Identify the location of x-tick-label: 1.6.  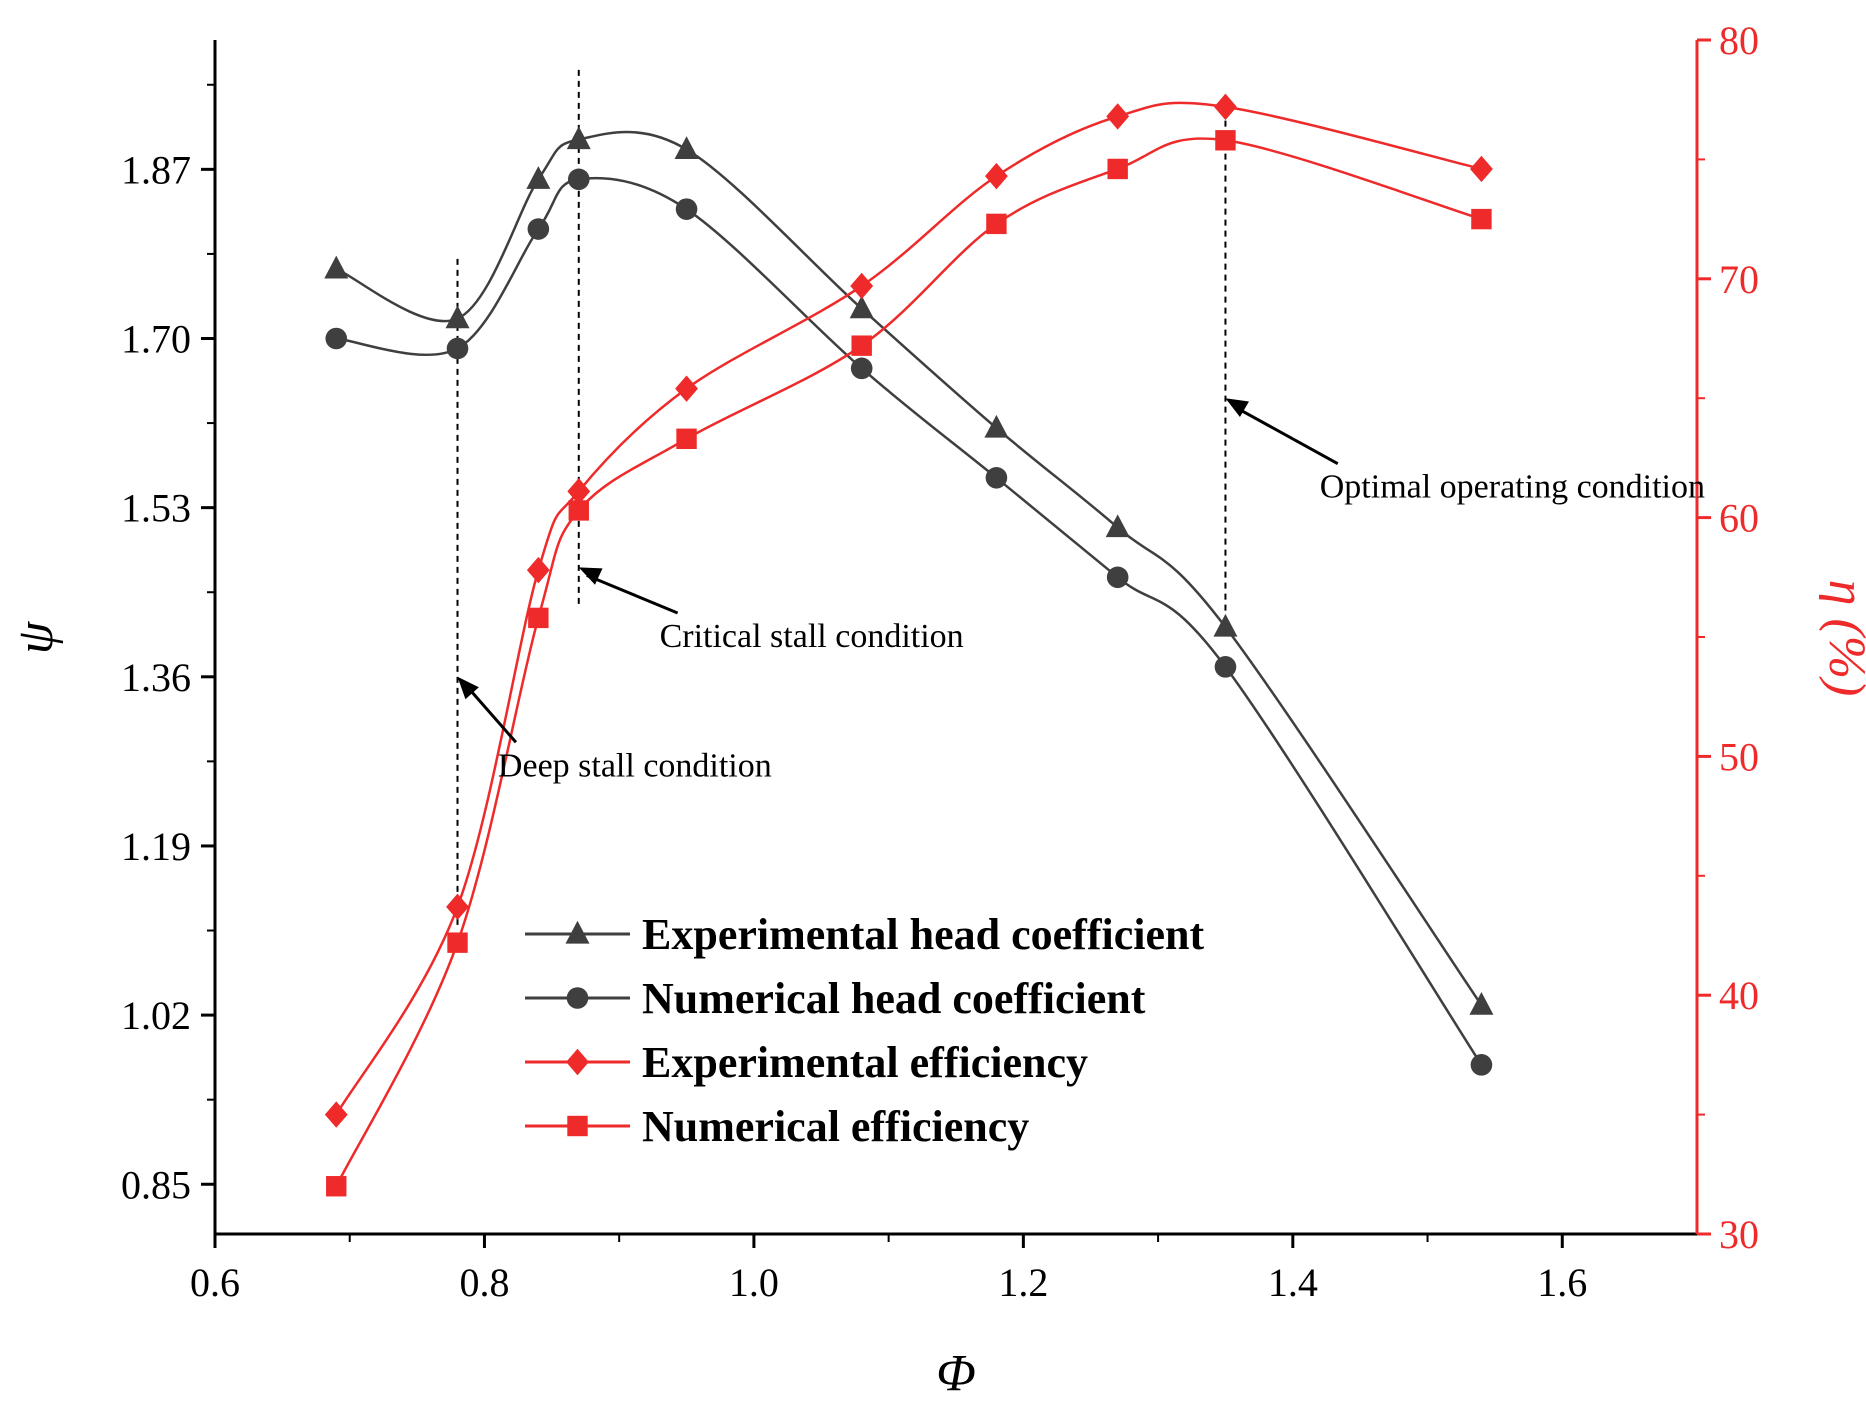
(1562, 1282).